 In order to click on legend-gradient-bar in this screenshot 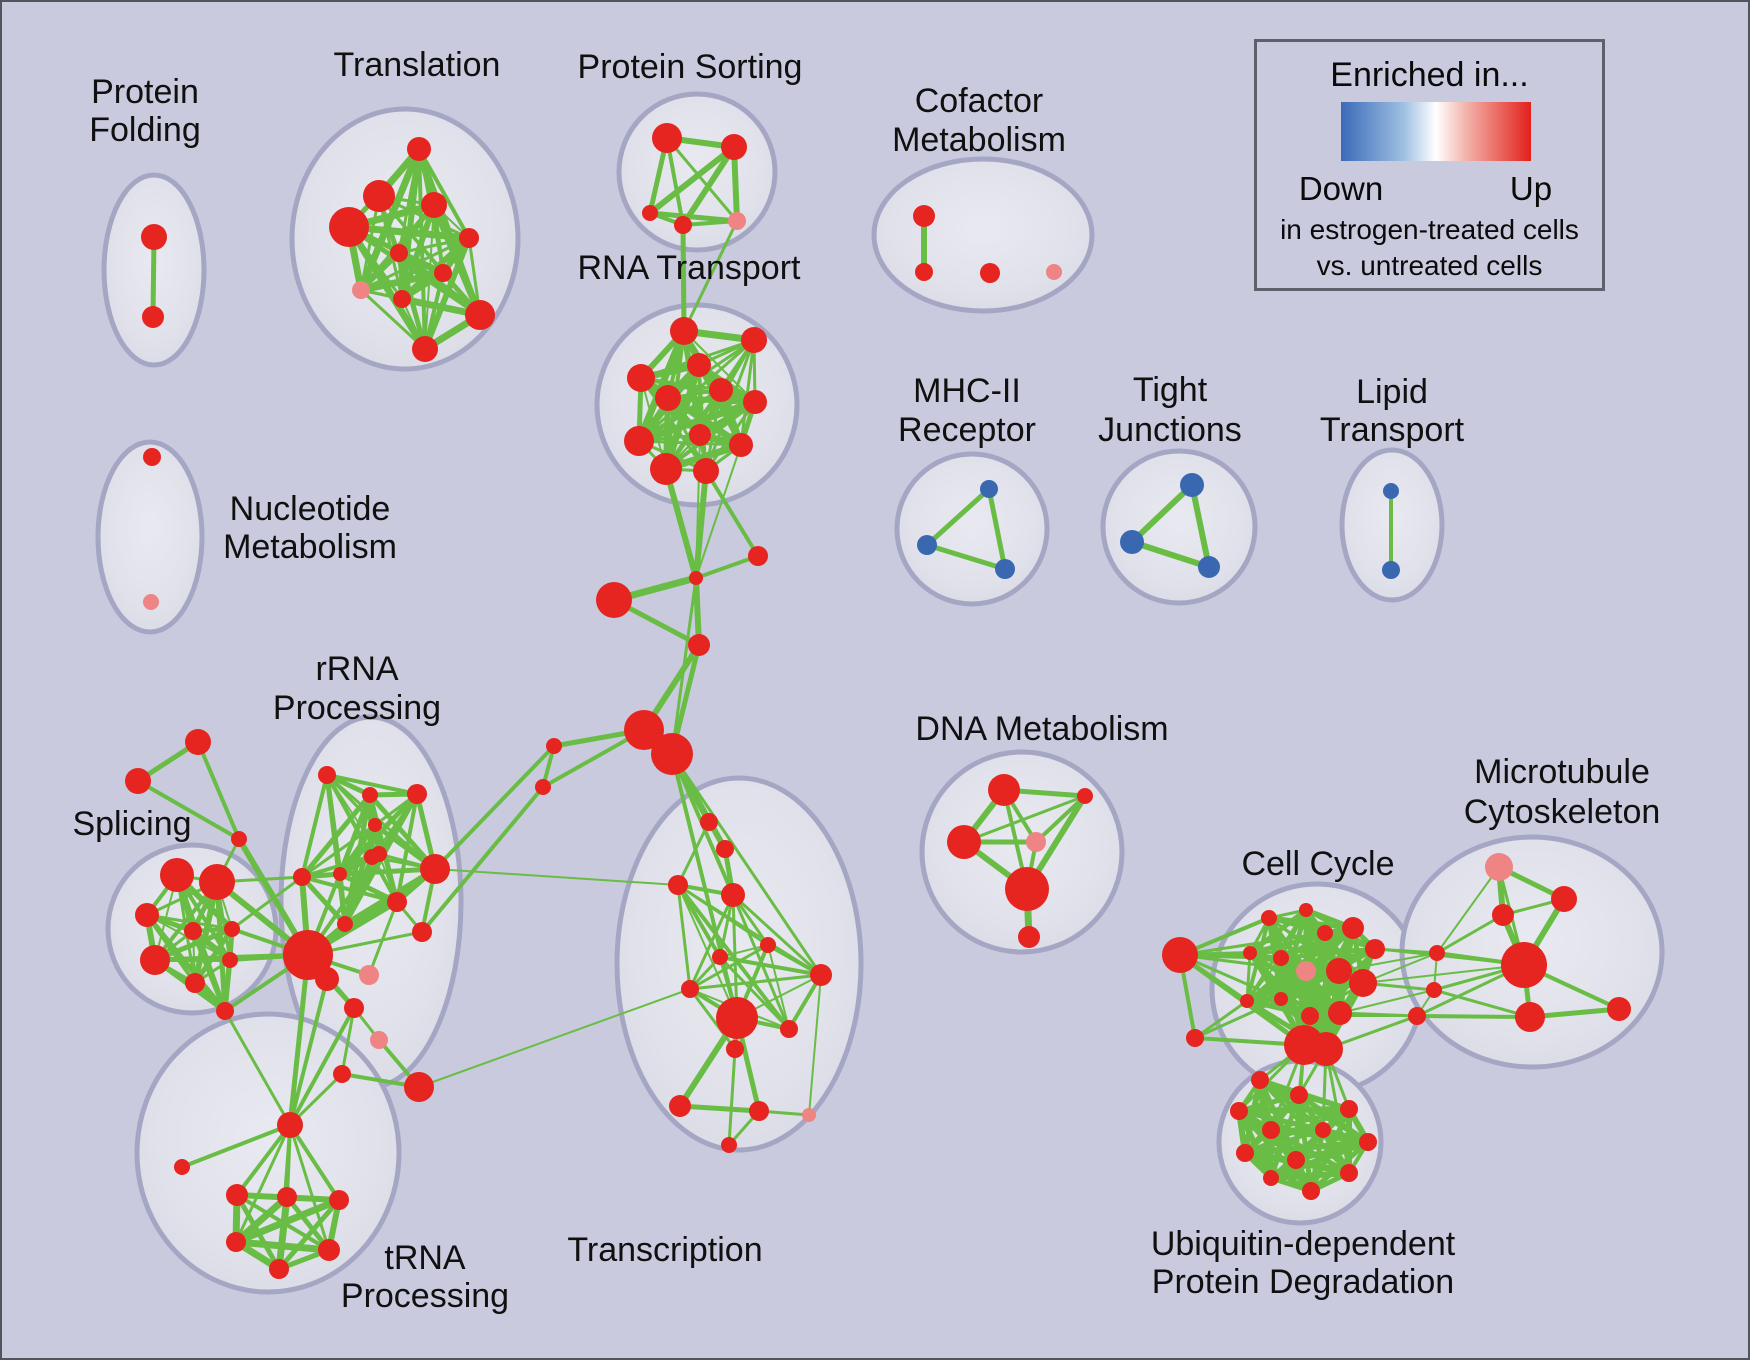, I will do `click(1436, 131)`.